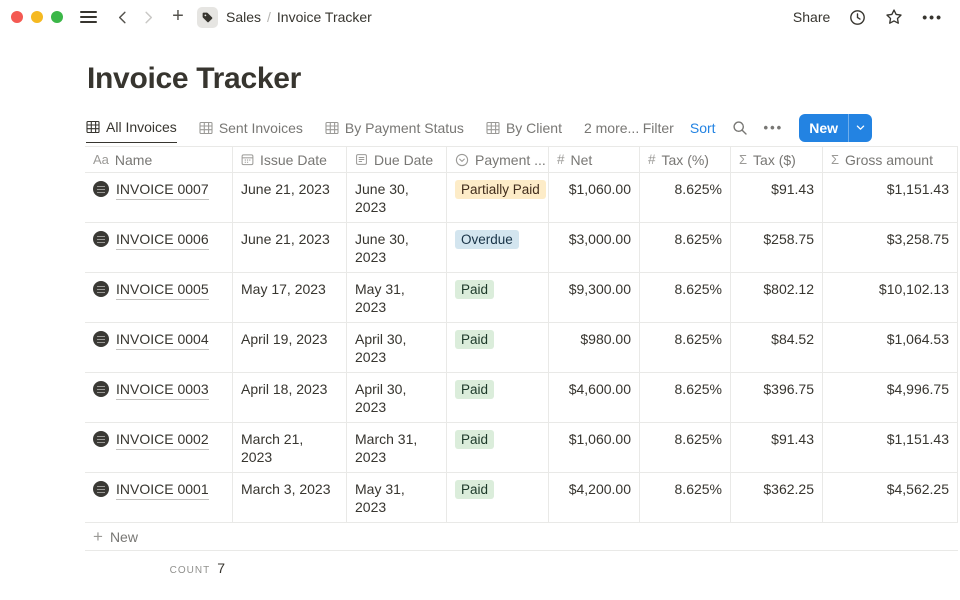  I want to click on column-header-due-date: Due Date, so click(397, 159).